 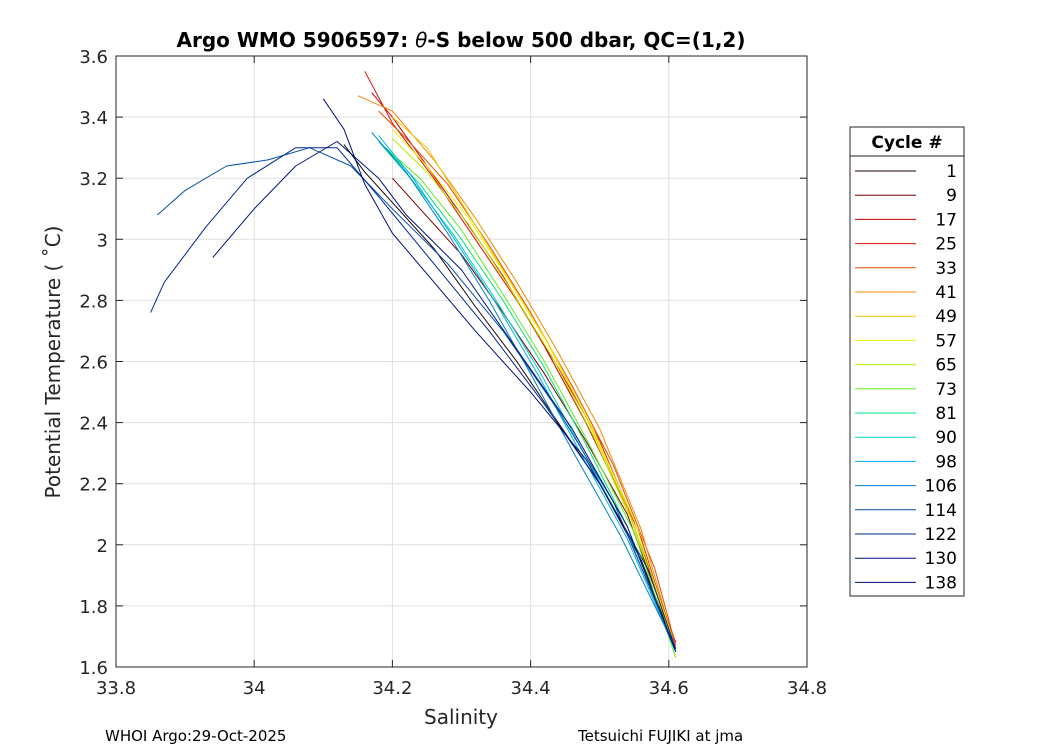 I want to click on y-tick-label: 2.6, so click(x=93, y=363).